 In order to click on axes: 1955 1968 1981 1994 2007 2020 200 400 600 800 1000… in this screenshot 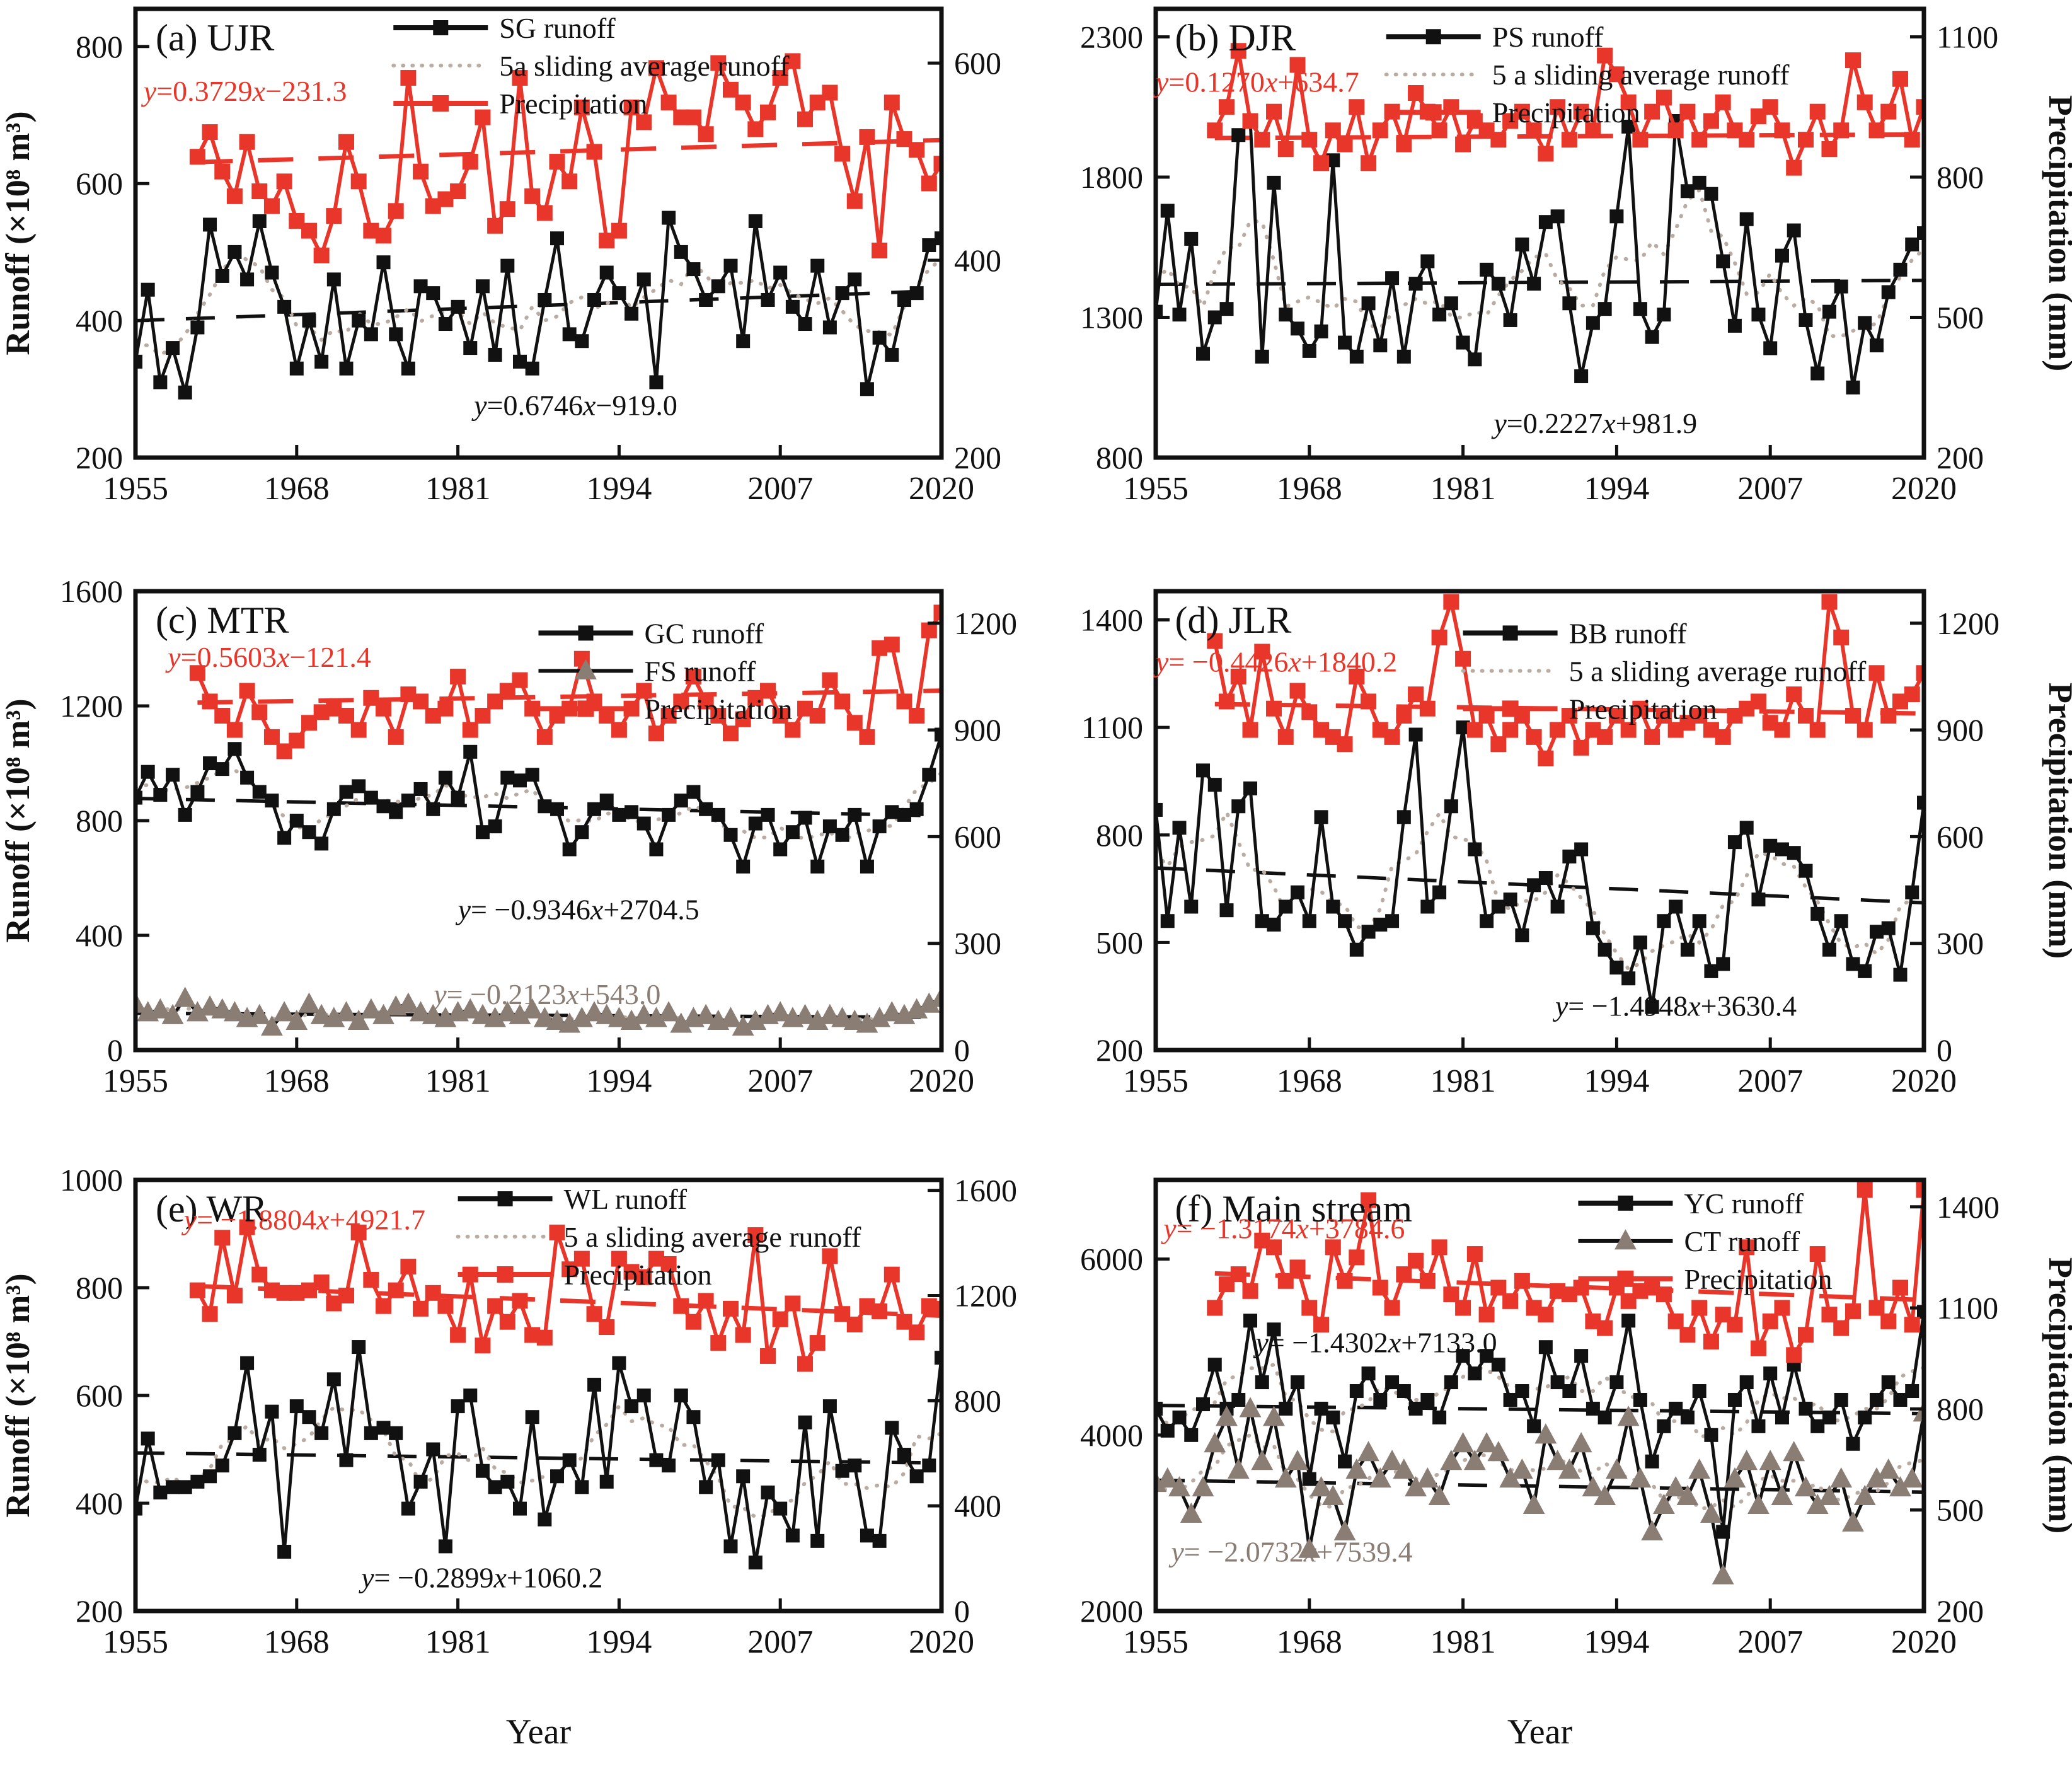, I will do `click(538, 1411)`.